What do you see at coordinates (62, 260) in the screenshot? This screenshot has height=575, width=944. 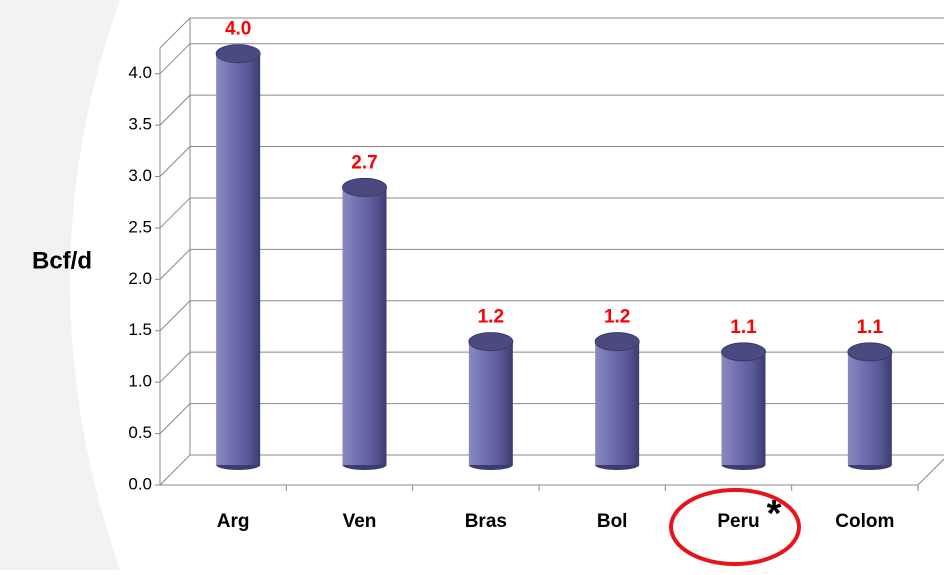 I see `y-axis-label: Bcf/d` at bounding box center [62, 260].